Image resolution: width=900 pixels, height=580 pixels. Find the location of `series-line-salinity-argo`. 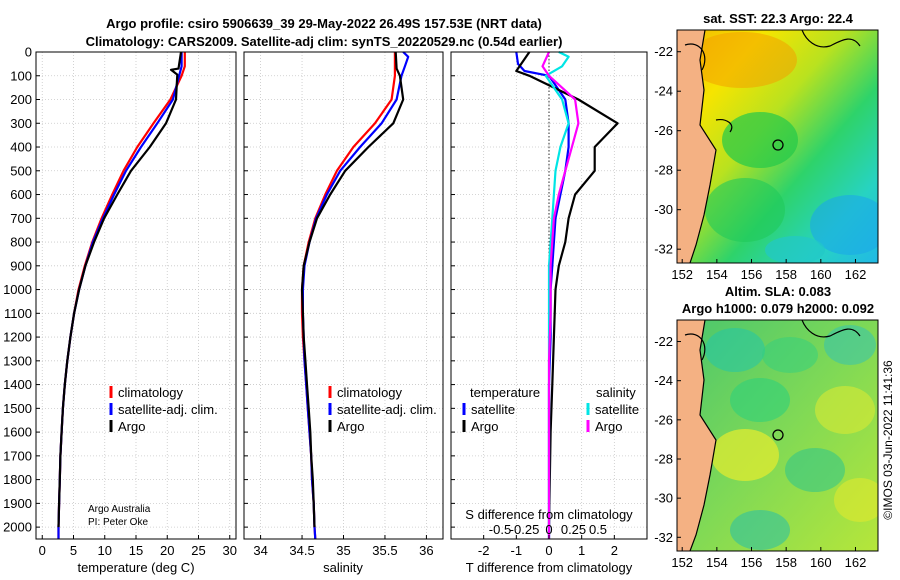

series-line-salinity-argo is located at coordinates (560, 295).